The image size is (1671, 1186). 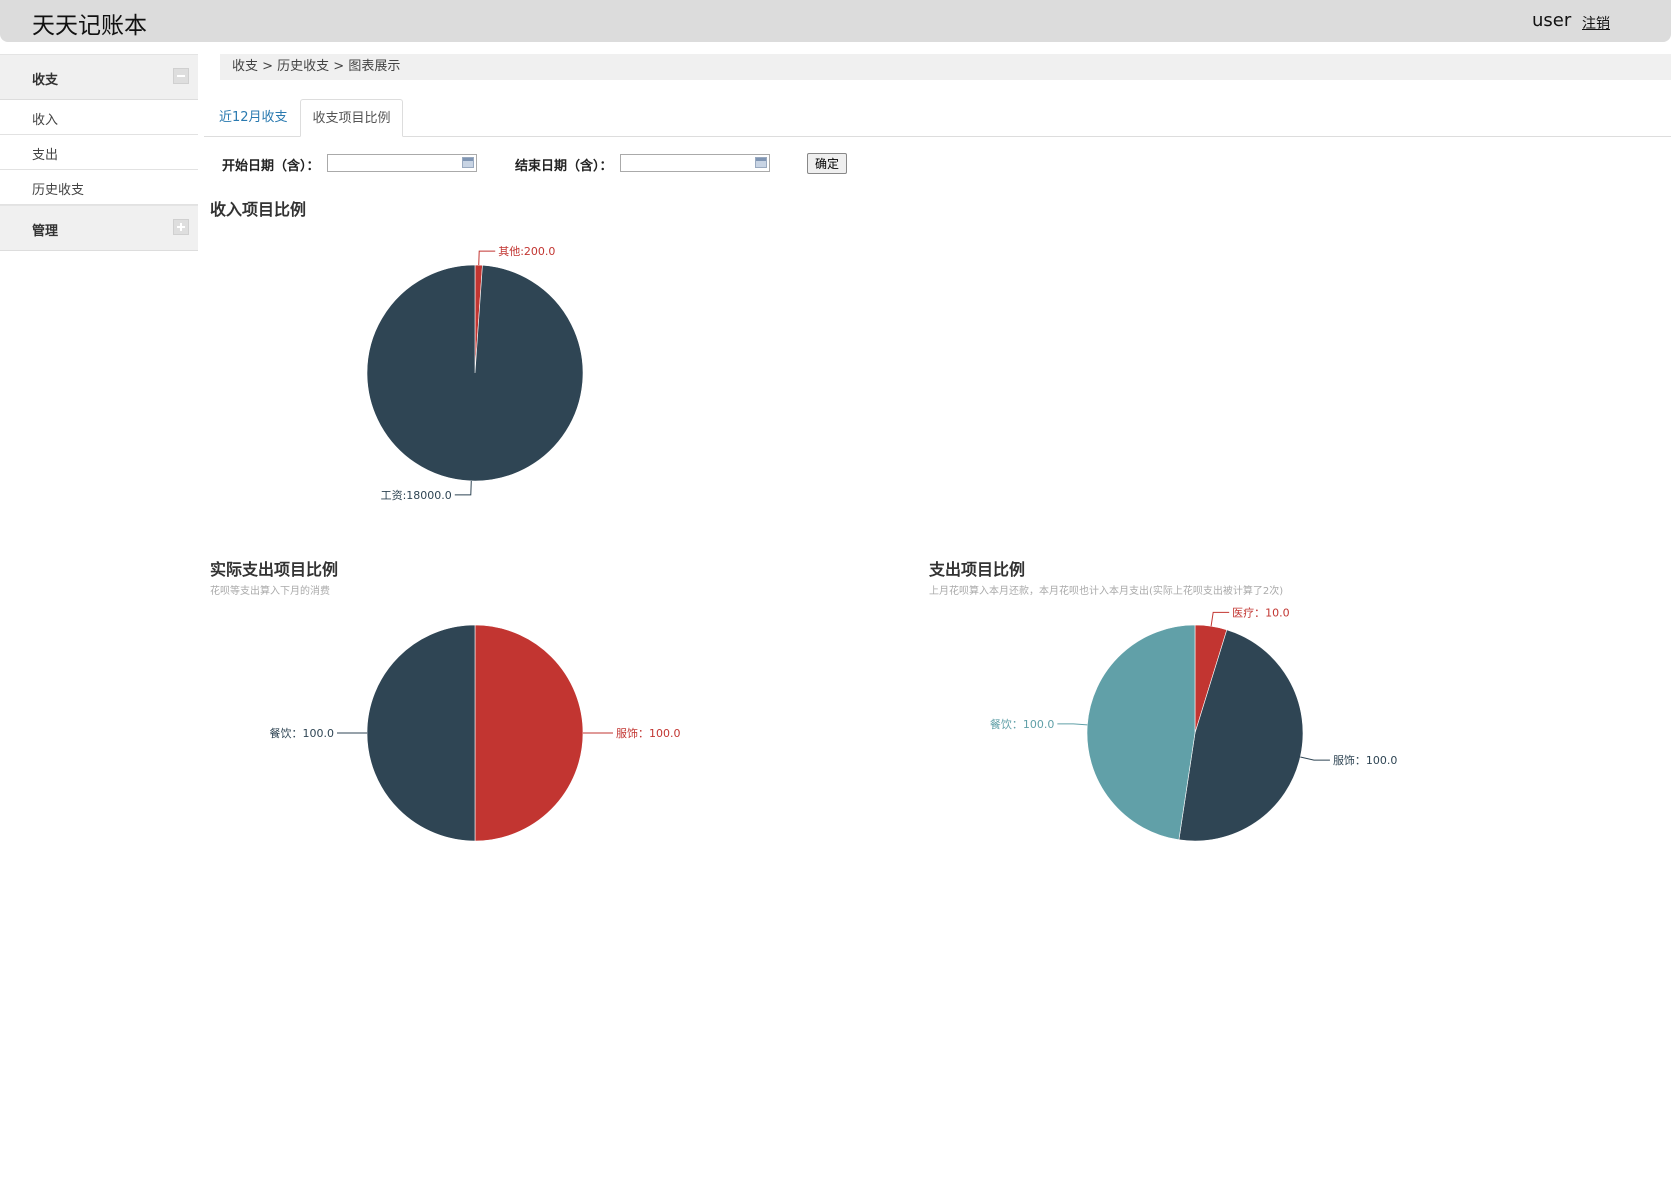 I want to click on pie-slice-工资, so click(x=475, y=373).